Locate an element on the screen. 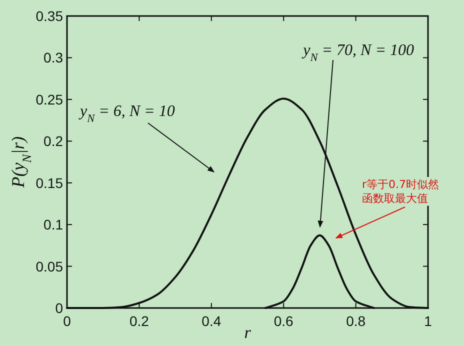 The width and height of the screenshot is (464, 346). y-tick-label: 0.1 is located at coordinates (54, 224).